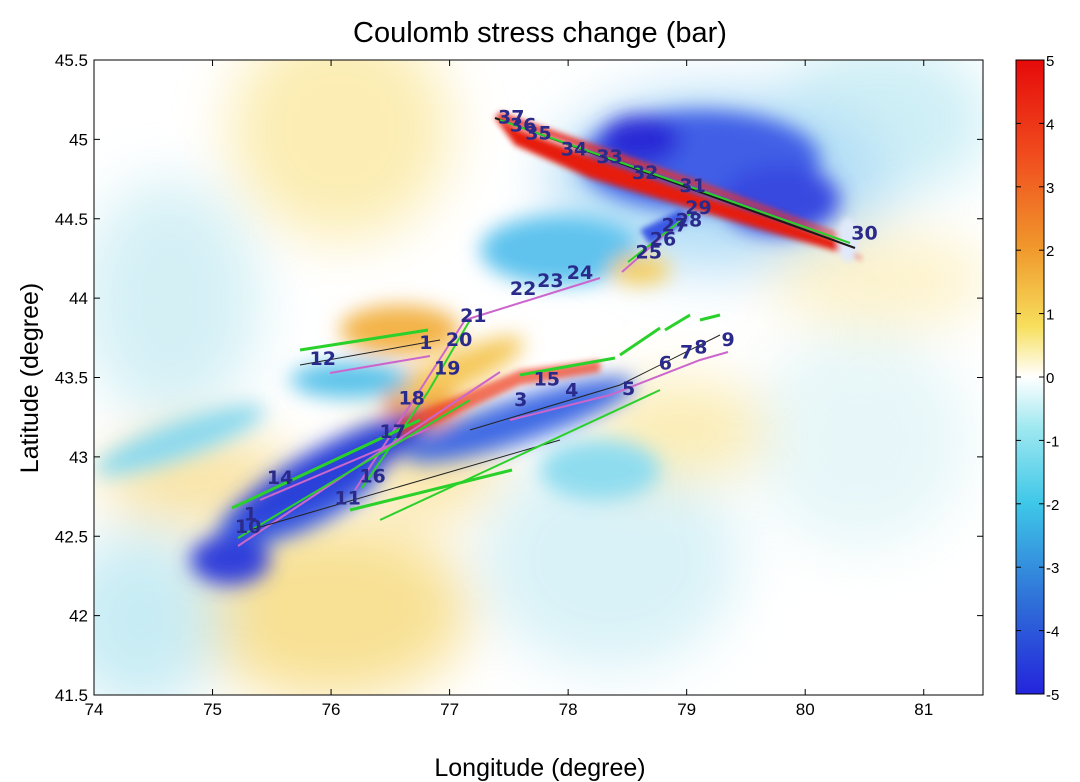  What do you see at coordinates (864, 233) in the screenshot?
I see `fault-number-label: 30` at bounding box center [864, 233].